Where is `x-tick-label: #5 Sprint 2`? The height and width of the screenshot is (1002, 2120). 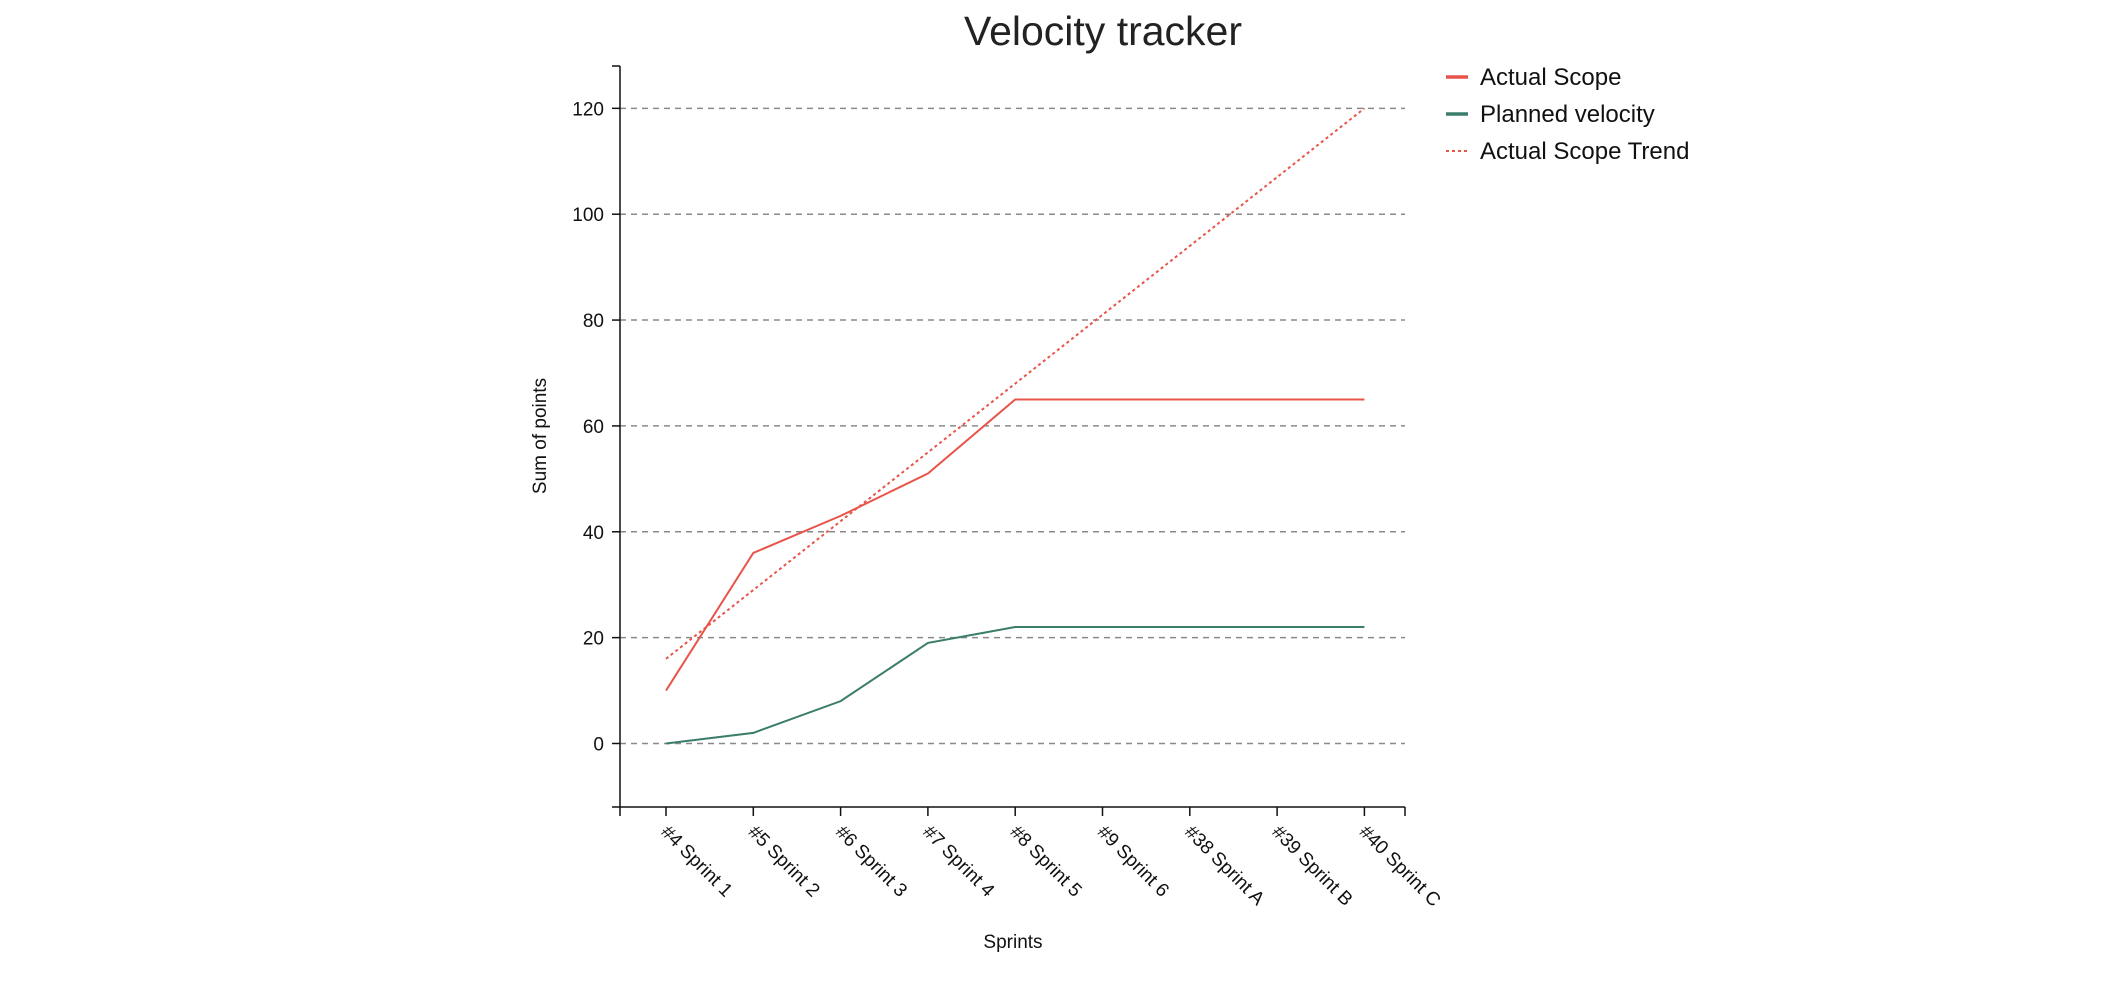 x-tick-label: #5 Sprint 2 is located at coordinates (784, 862).